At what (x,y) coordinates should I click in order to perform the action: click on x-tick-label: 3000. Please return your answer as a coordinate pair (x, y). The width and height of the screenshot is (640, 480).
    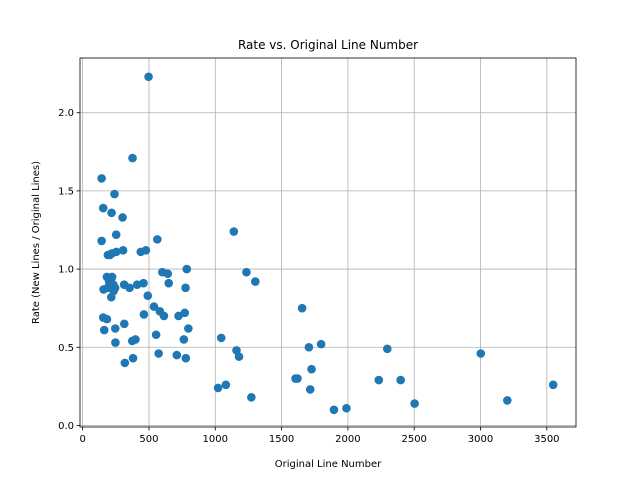
    Looking at the image, I should click on (480, 439).